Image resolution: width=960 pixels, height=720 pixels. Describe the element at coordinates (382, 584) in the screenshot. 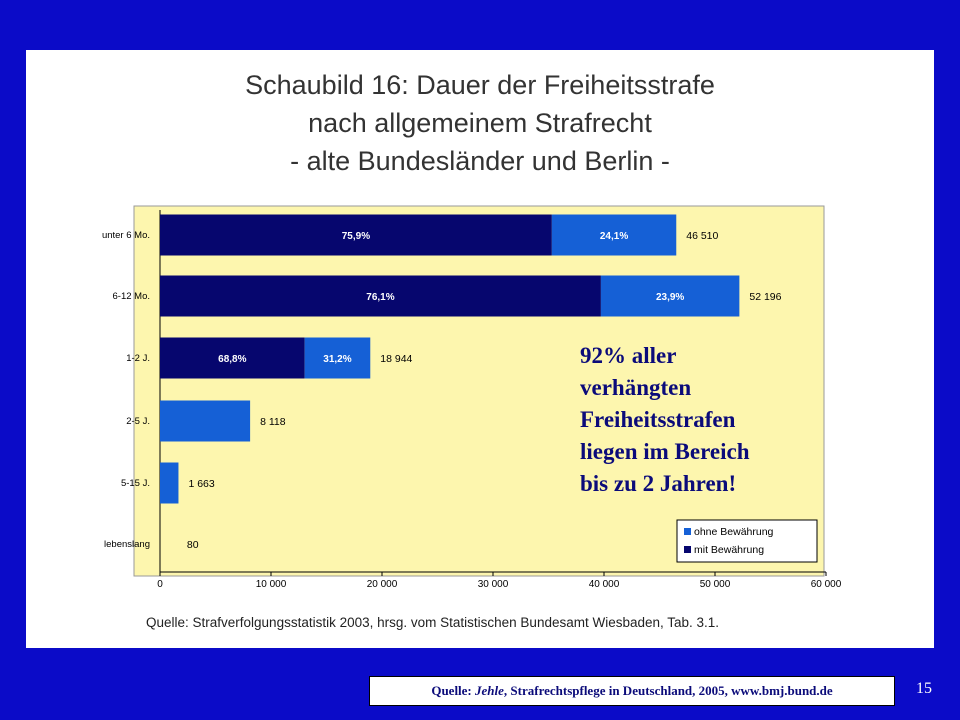

I see `x-tick-label: 20 000` at that location.